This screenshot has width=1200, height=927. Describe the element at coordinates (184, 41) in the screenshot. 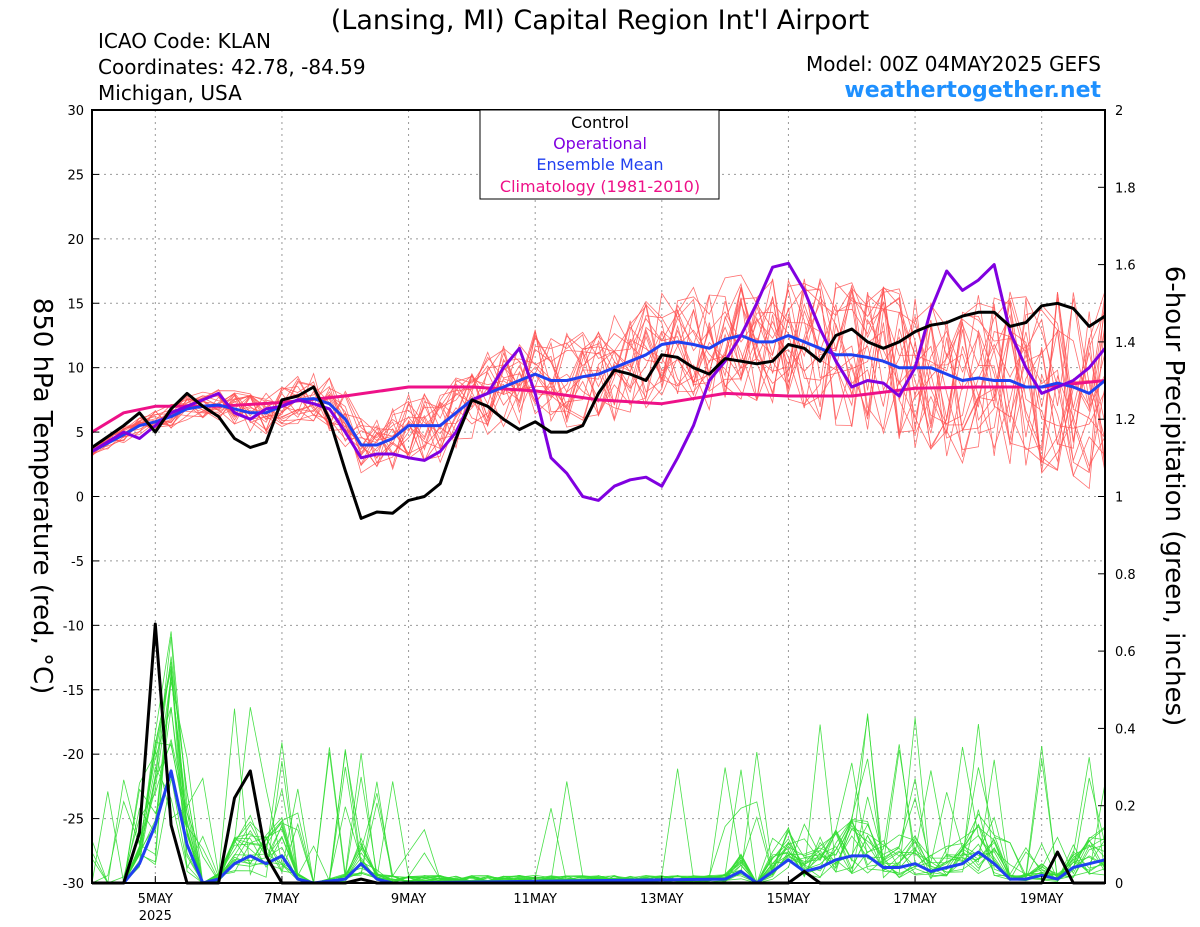

I see `icao-code: ICAO Code: KLAN` at that location.